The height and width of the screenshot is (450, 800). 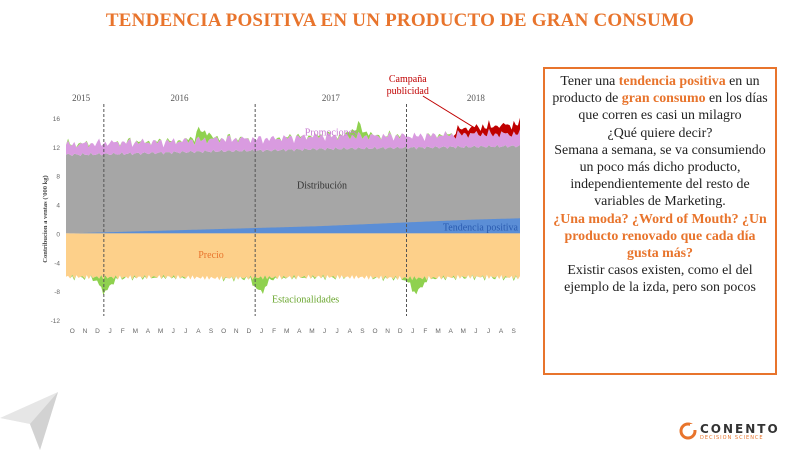 I want to click on promociones-label: Promociones, so click(x=331, y=132).